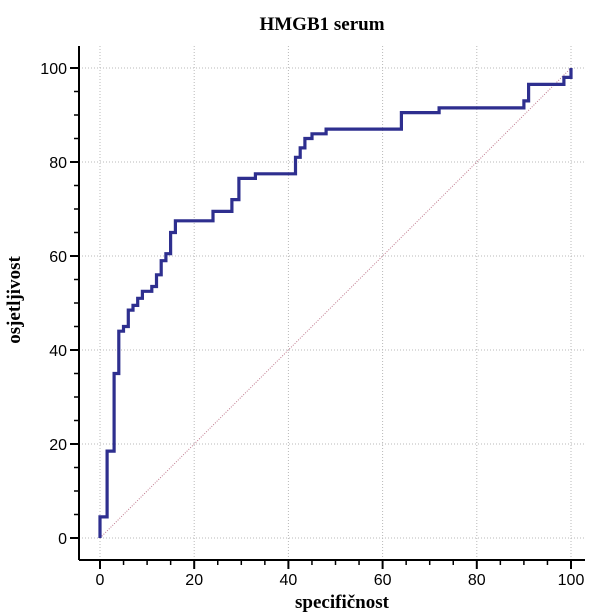 Image resolution: width=593 pixels, height=614 pixels. What do you see at coordinates (58, 445) in the screenshot?
I see `y-tick-label: 20` at bounding box center [58, 445].